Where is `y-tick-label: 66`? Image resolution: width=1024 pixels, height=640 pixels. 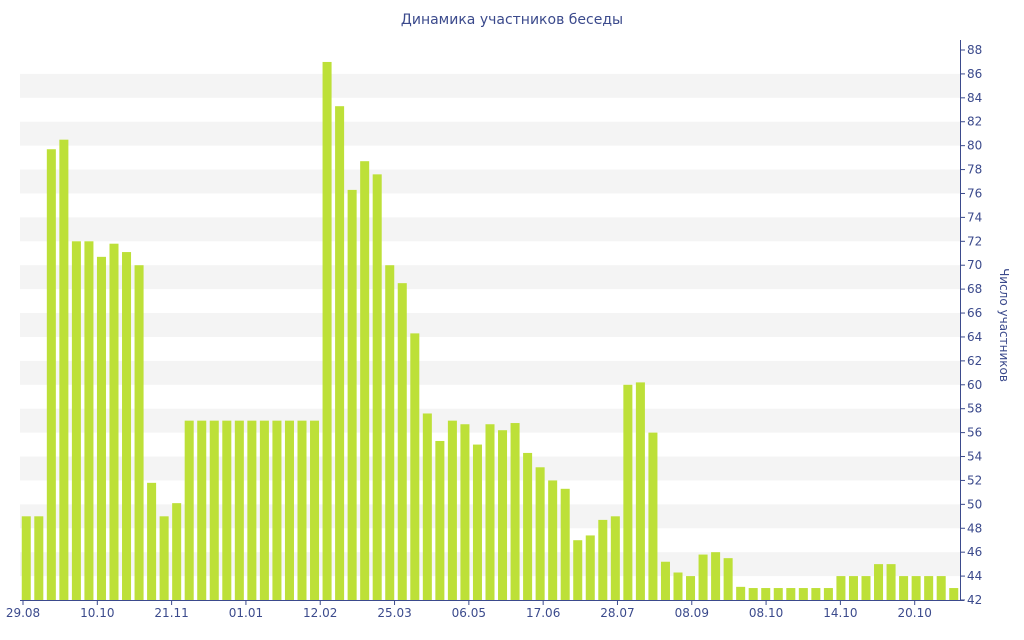
y-tick-label: 66 is located at coordinates (974, 313).